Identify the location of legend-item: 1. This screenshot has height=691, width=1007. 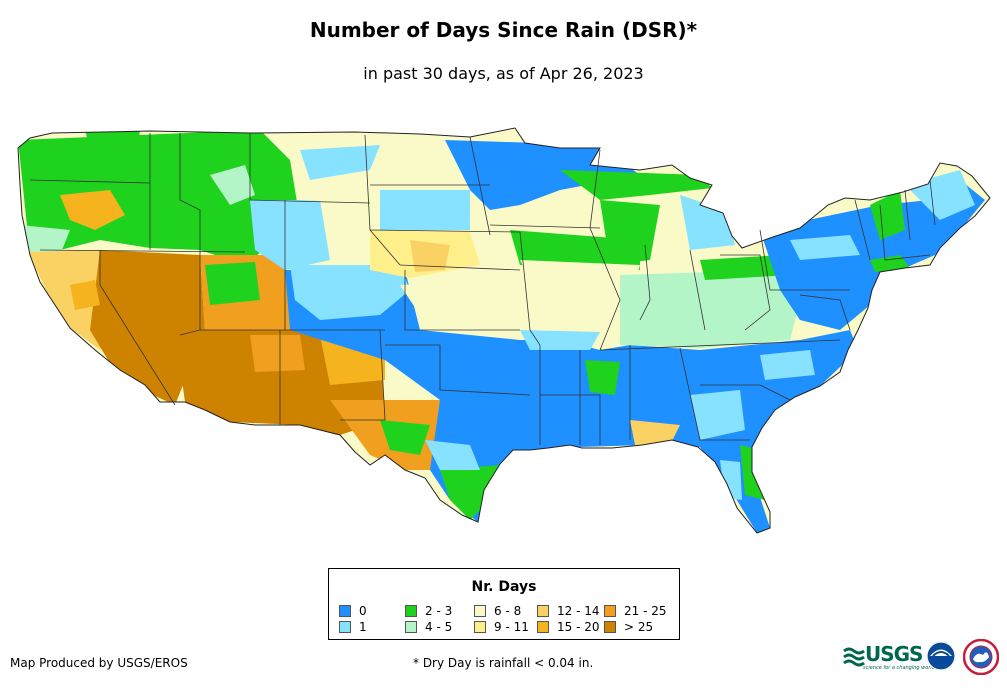
(353, 627).